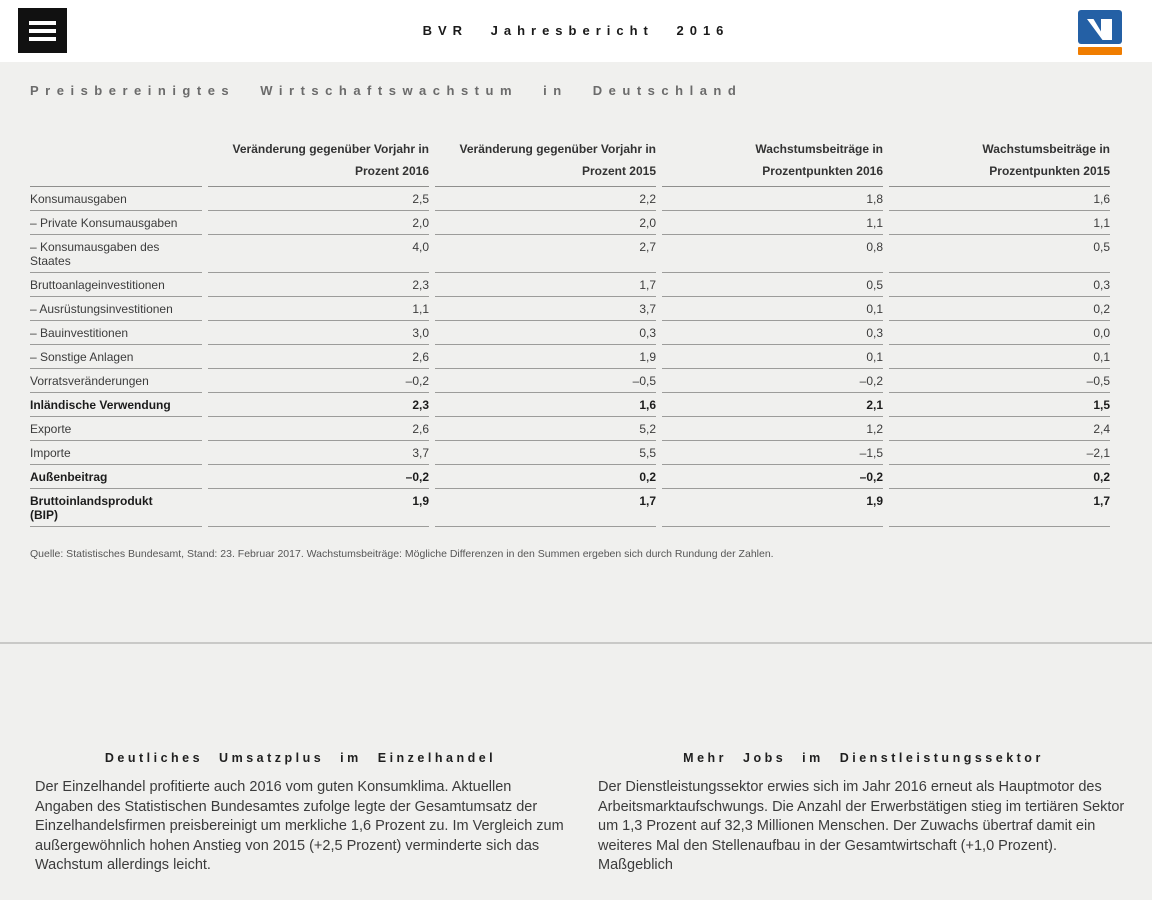  I want to click on section-heading: Deutliches Umsatzplus im Einzelhandel, so click(300, 758).